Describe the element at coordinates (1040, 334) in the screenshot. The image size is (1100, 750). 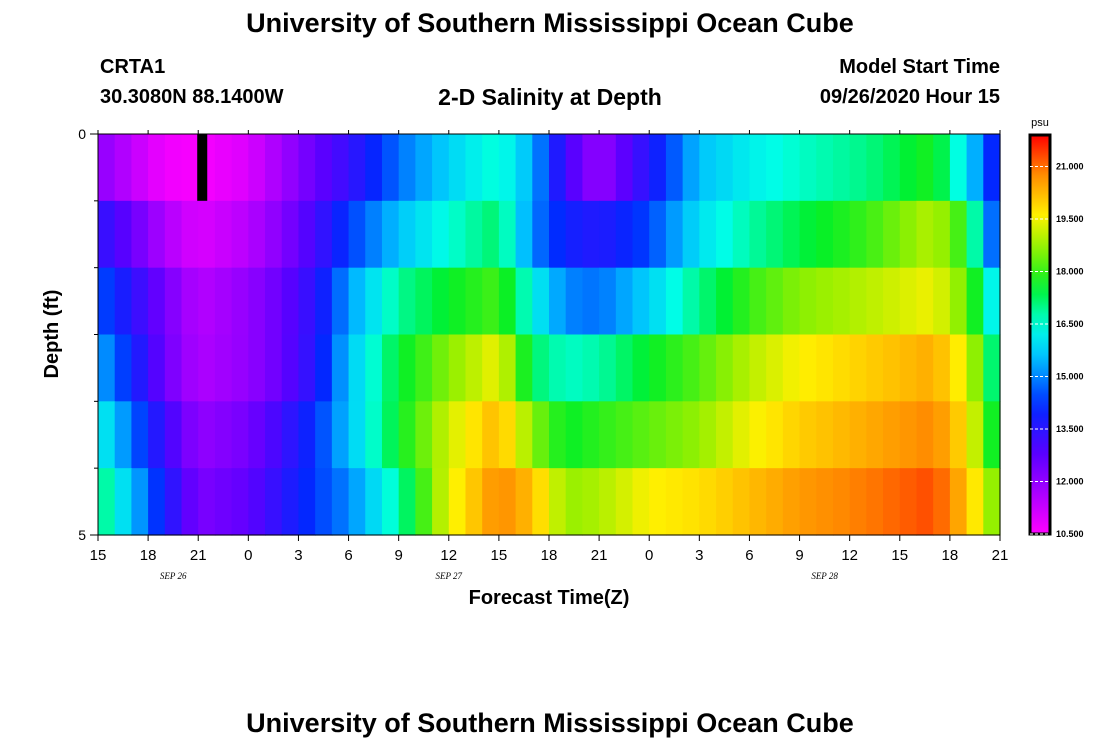
I see `colorbar-gradient` at that location.